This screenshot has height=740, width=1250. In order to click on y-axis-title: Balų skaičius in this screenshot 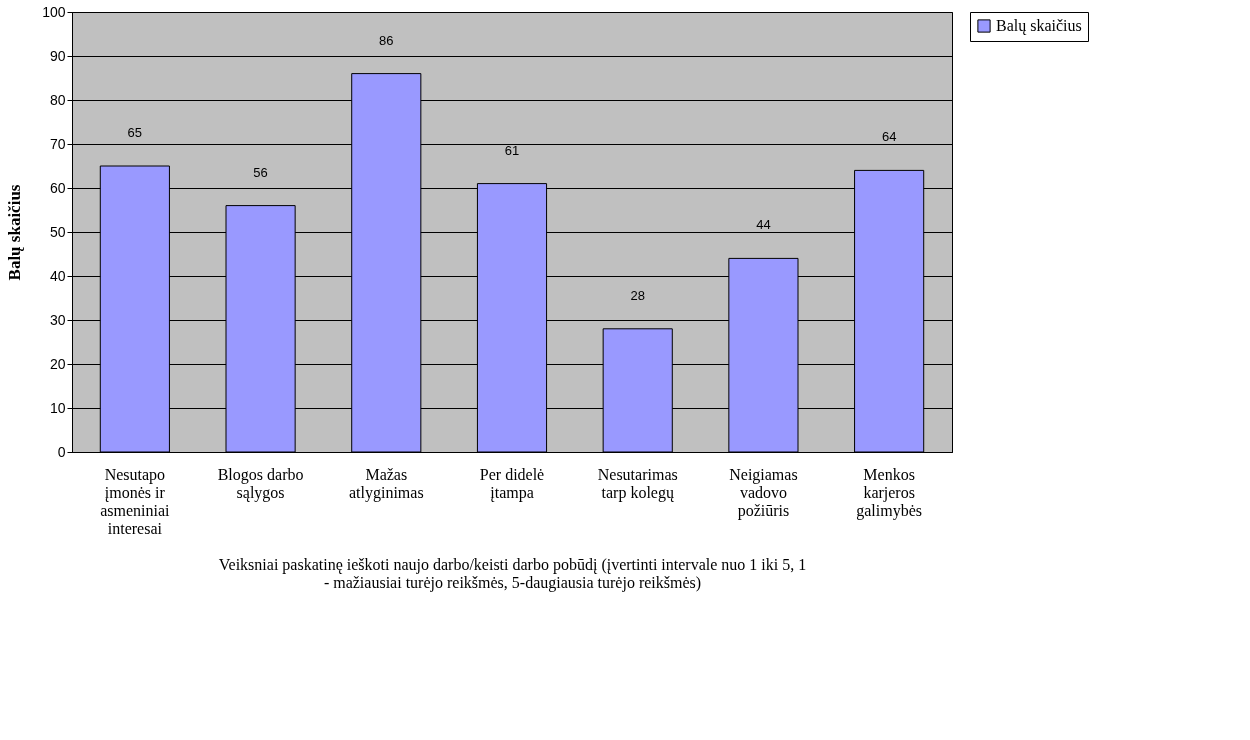, I will do `click(15, 232)`.